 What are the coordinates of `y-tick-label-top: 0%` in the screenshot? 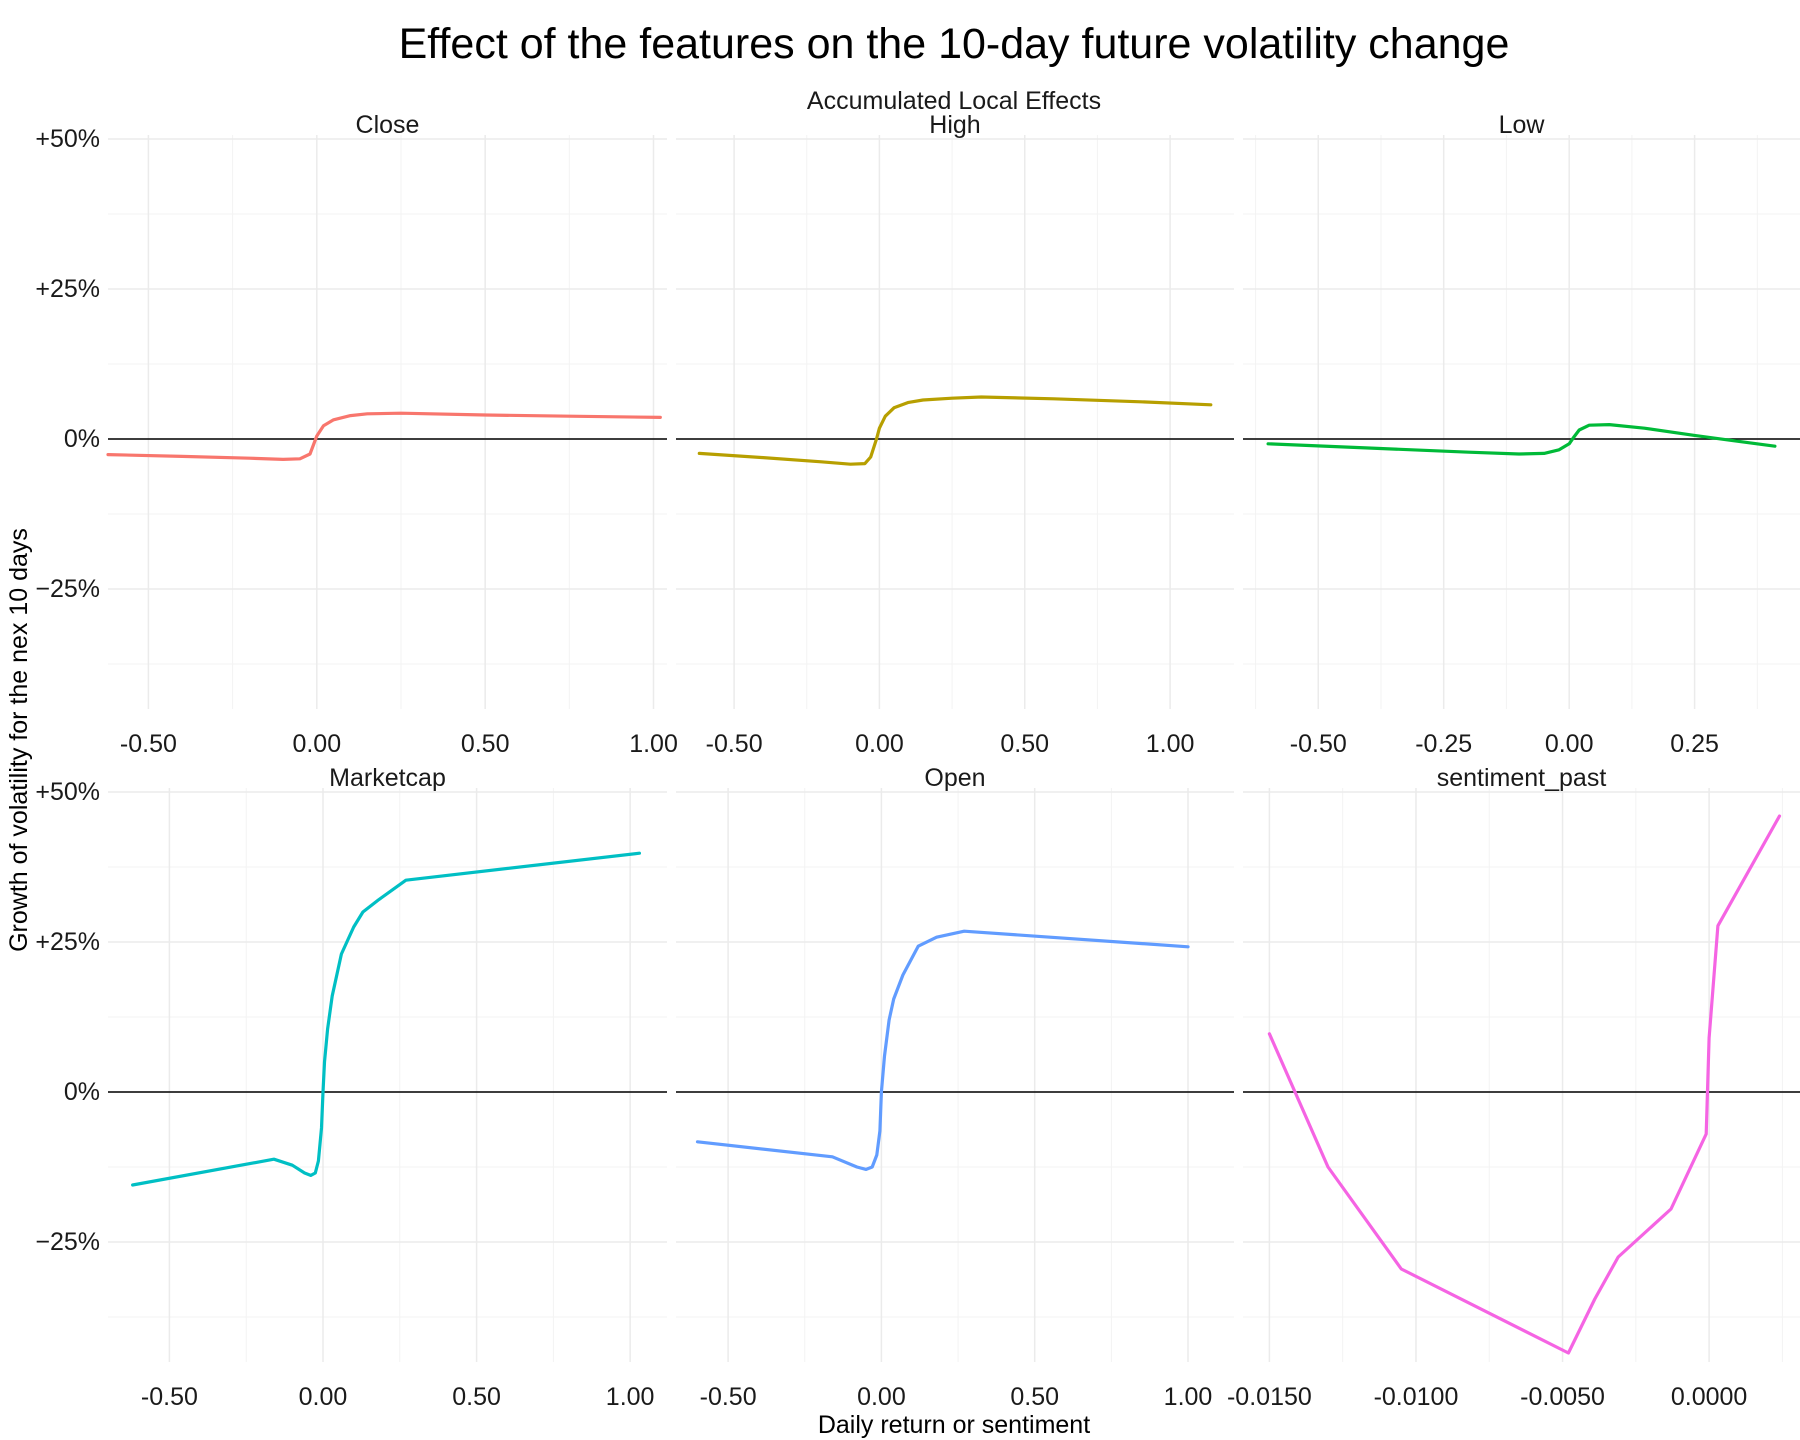 It's located at (82, 439).